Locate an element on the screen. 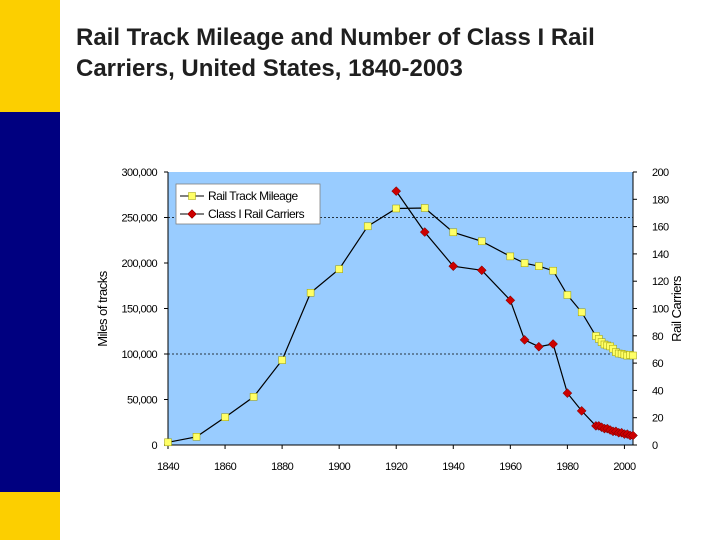 The height and width of the screenshot is (540, 720). y2-tick-label: 180 is located at coordinates (660, 200).